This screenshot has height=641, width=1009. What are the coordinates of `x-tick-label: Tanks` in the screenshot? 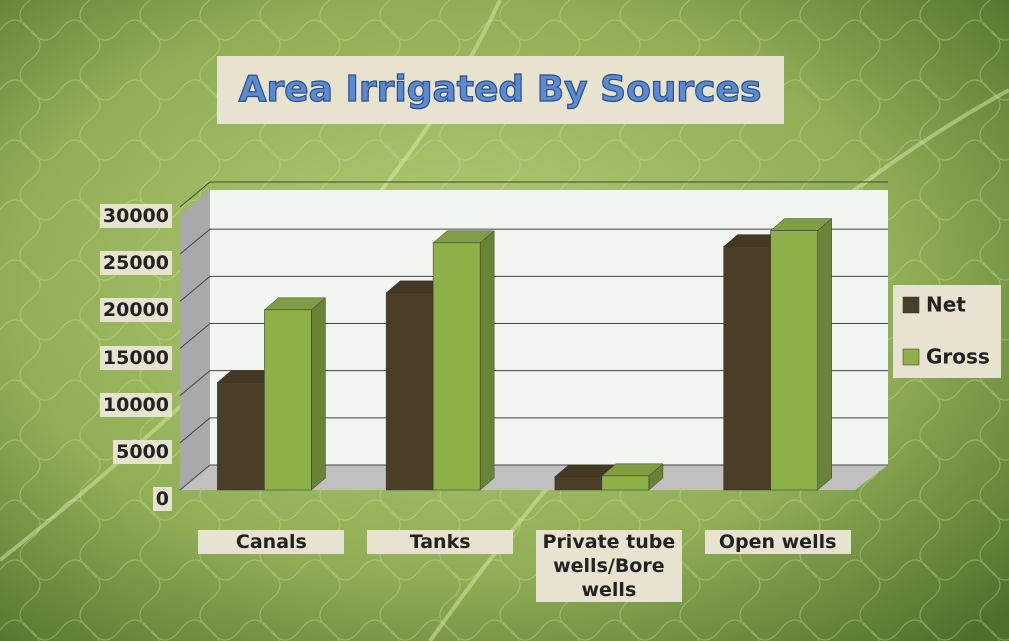 It's located at (440, 542).